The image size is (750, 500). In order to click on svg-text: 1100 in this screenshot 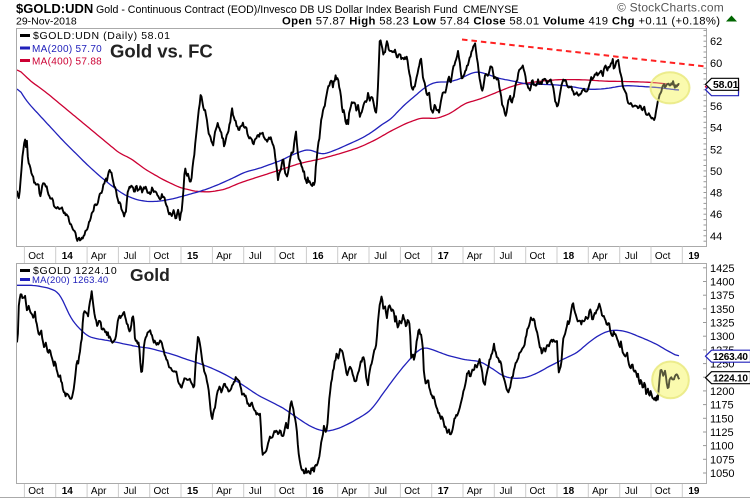, I will do `click(722, 447)`.